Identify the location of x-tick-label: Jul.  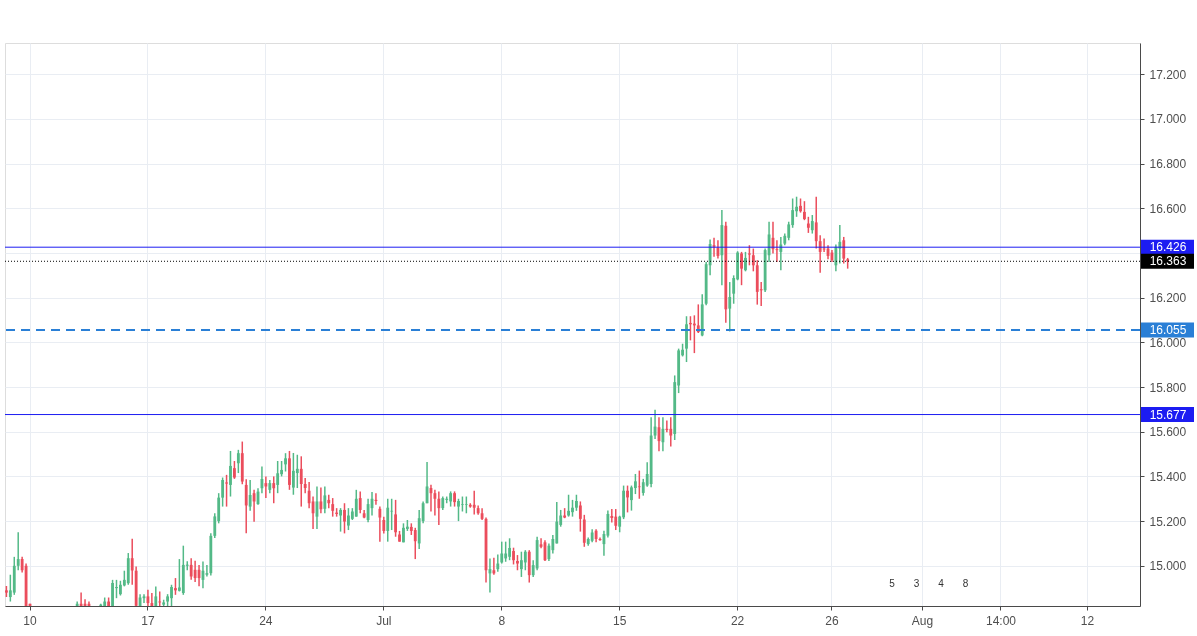
(384, 620).